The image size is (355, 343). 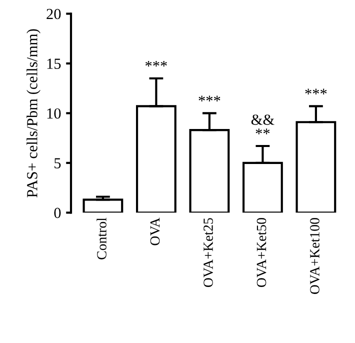 I want to click on y-tick-label: 15, so click(x=54, y=63).